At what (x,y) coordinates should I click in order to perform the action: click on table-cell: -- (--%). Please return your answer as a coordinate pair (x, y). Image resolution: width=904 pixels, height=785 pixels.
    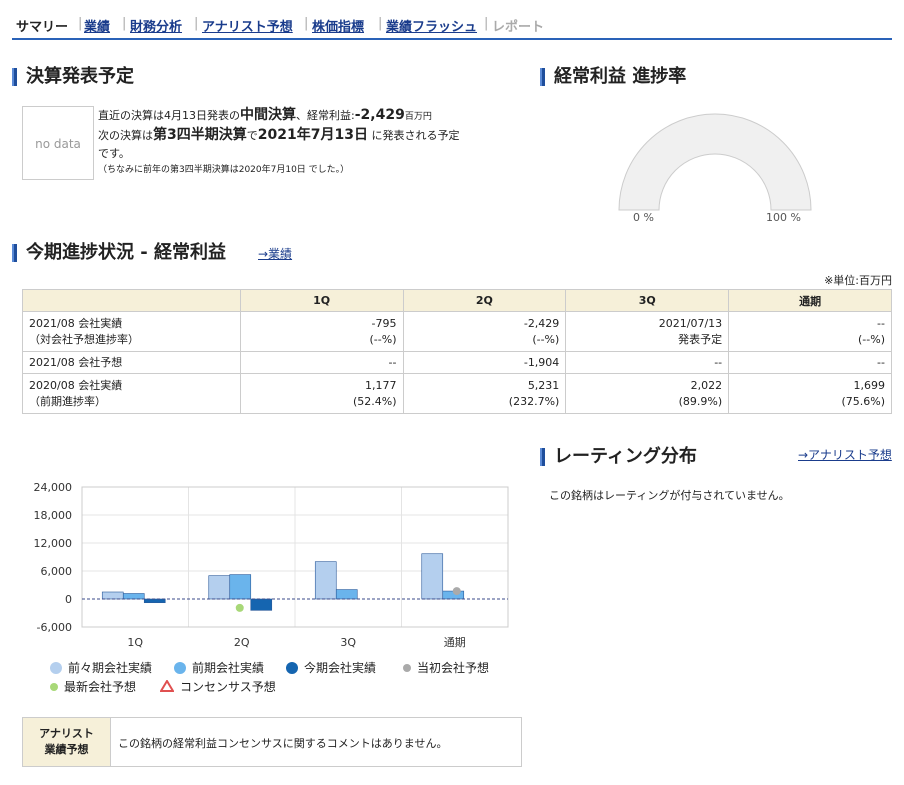
    Looking at the image, I should click on (810, 331).